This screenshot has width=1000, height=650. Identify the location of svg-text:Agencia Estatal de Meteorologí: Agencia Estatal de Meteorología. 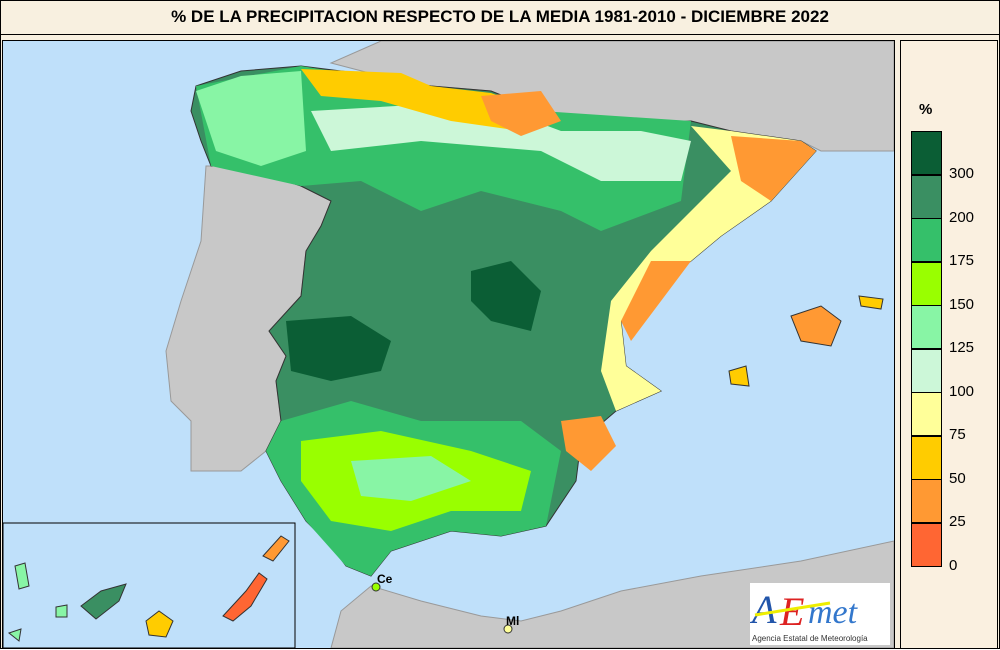
(810, 638).